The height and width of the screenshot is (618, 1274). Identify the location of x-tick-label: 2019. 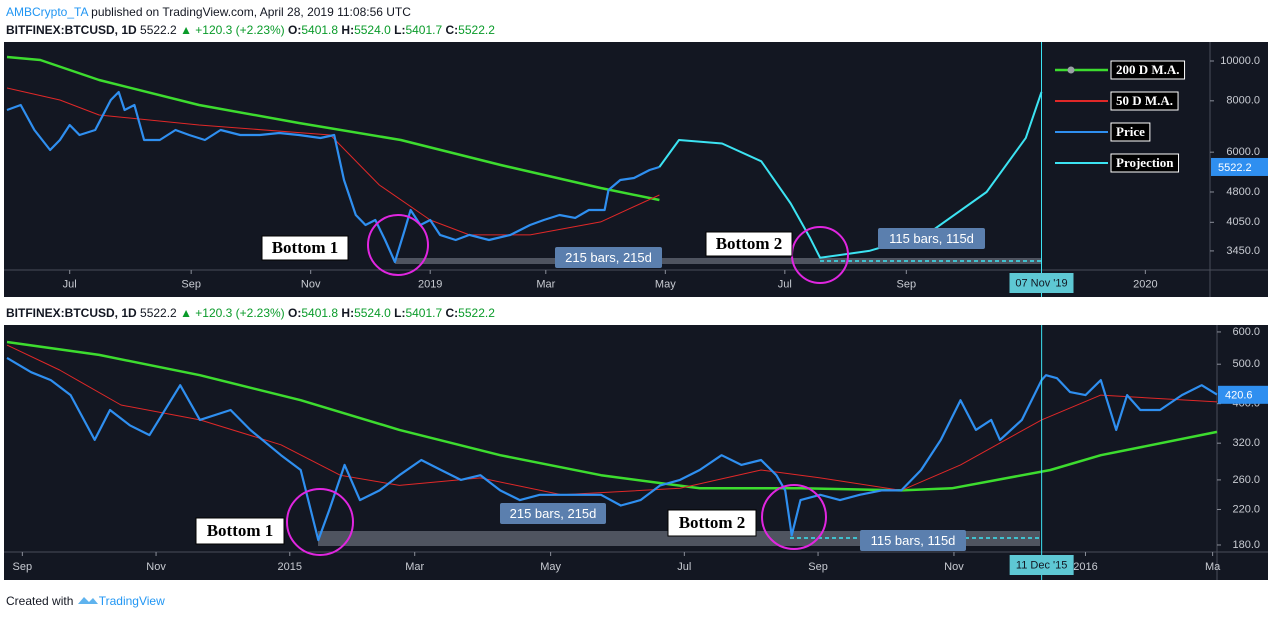
(430, 284).